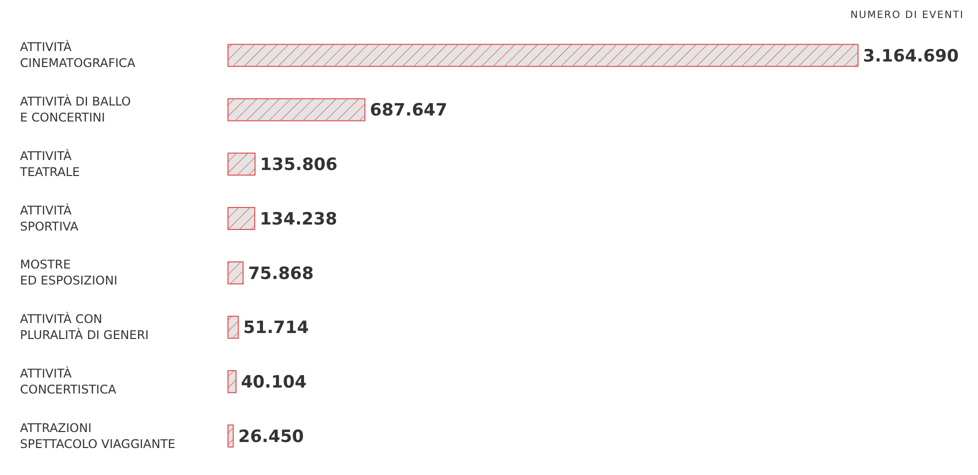 Image resolution: width=978 pixels, height=475 pixels. What do you see at coordinates (281, 274) in the screenshot?
I see `data-label: 75.868` at bounding box center [281, 274].